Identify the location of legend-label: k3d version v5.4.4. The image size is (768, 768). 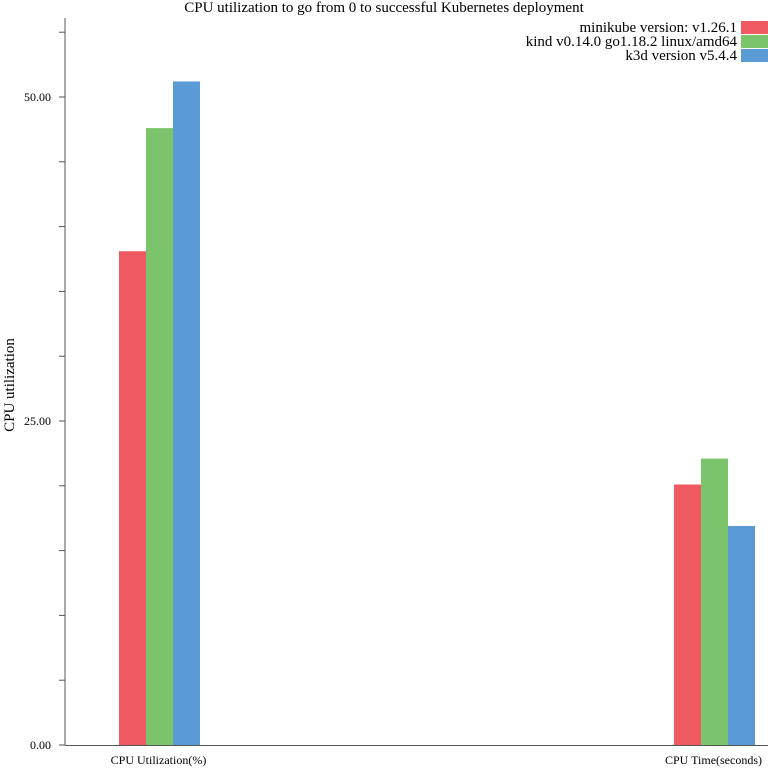
(681, 56).